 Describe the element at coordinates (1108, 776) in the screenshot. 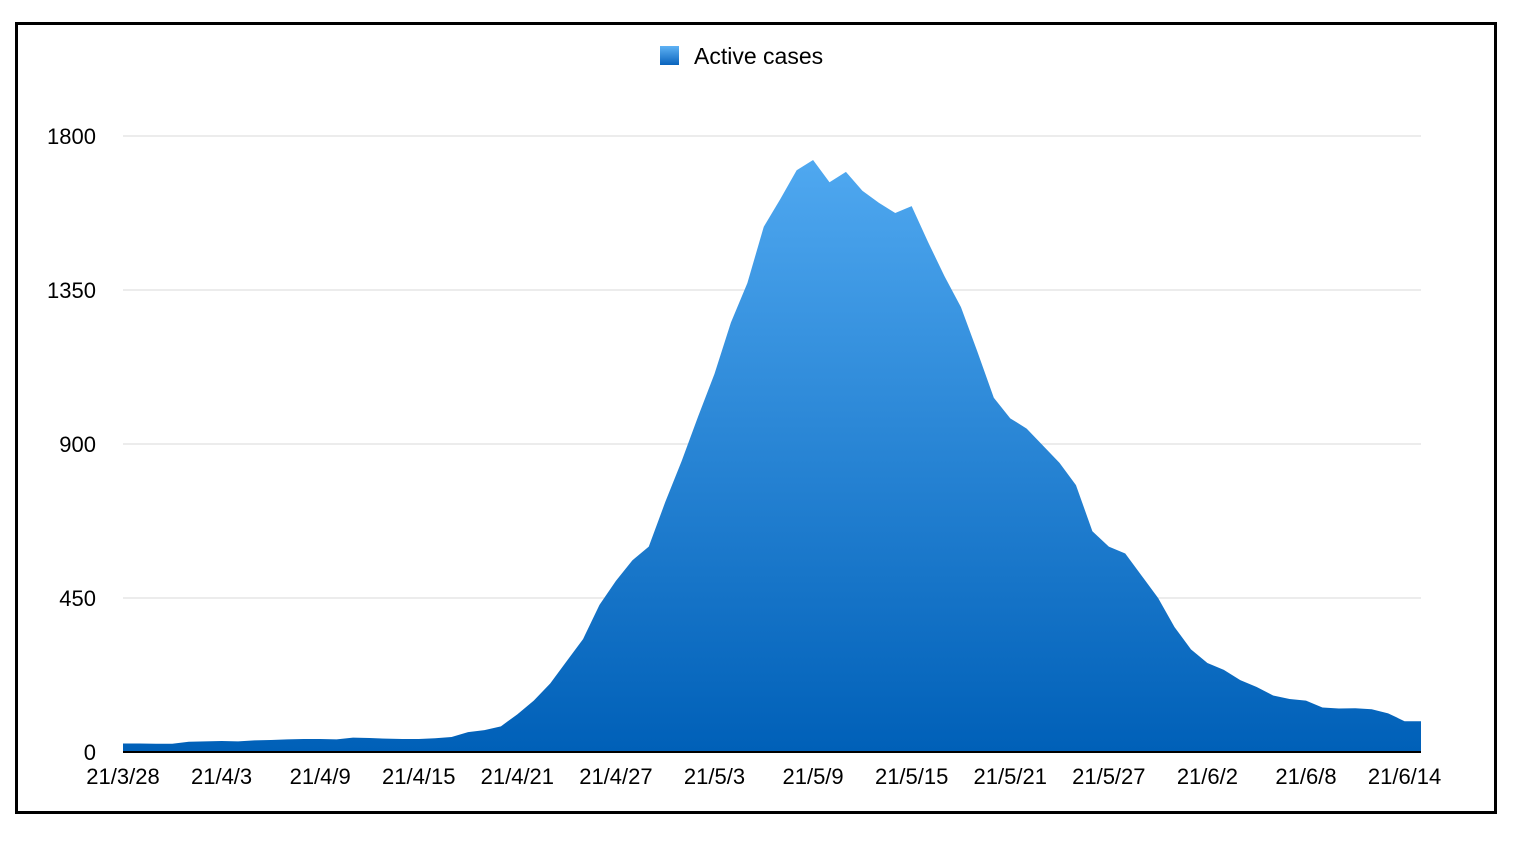

I see `x-tick-label: 21/5/27` at that location.